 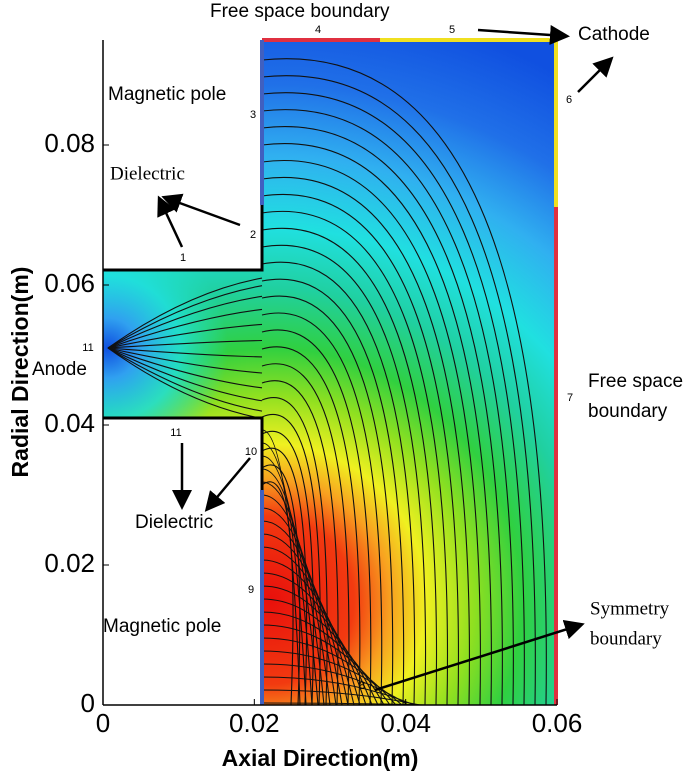 What do you see at coordinates (251, 452) in the screenshot?
I see `region-number: 10` at bounding box center [251, 452].